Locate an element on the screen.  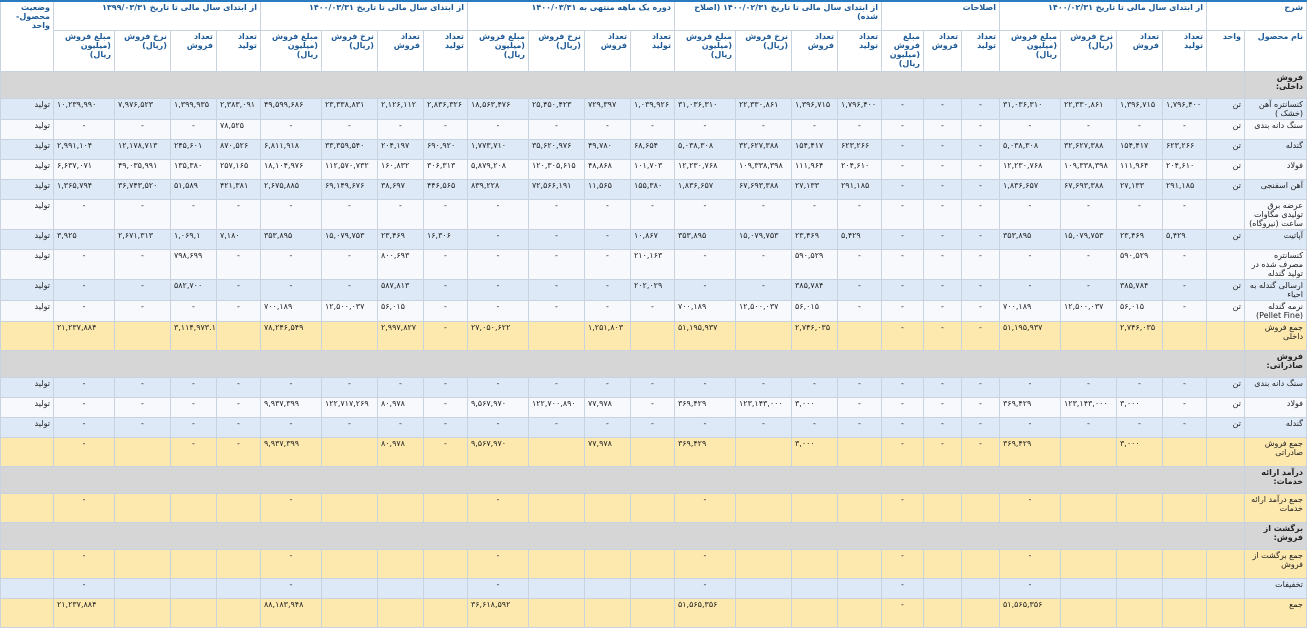
cell: ۱۶۰,۸۳۲ is located at coordinates (400, 169).